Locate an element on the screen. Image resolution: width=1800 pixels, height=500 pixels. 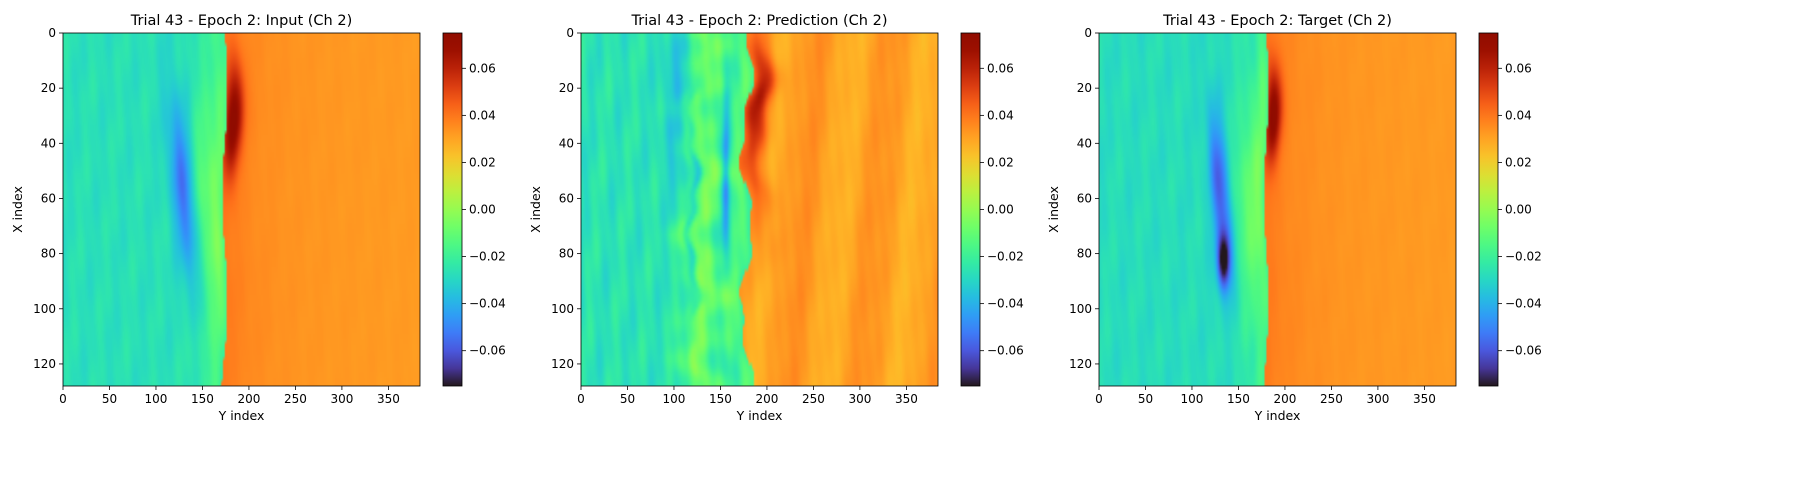
chart-title: Trial 43 - Epoch 2: Prediction (Ch 2) is located at coordinates (759, 21).